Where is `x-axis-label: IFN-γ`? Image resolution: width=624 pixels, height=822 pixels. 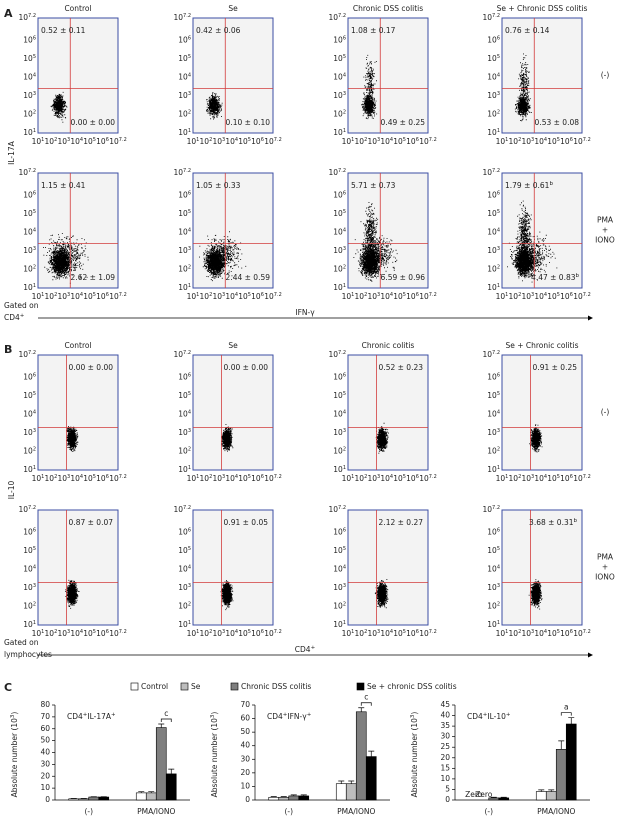
x-axis-label: IFN-γ is located at coordinates (305, 312).